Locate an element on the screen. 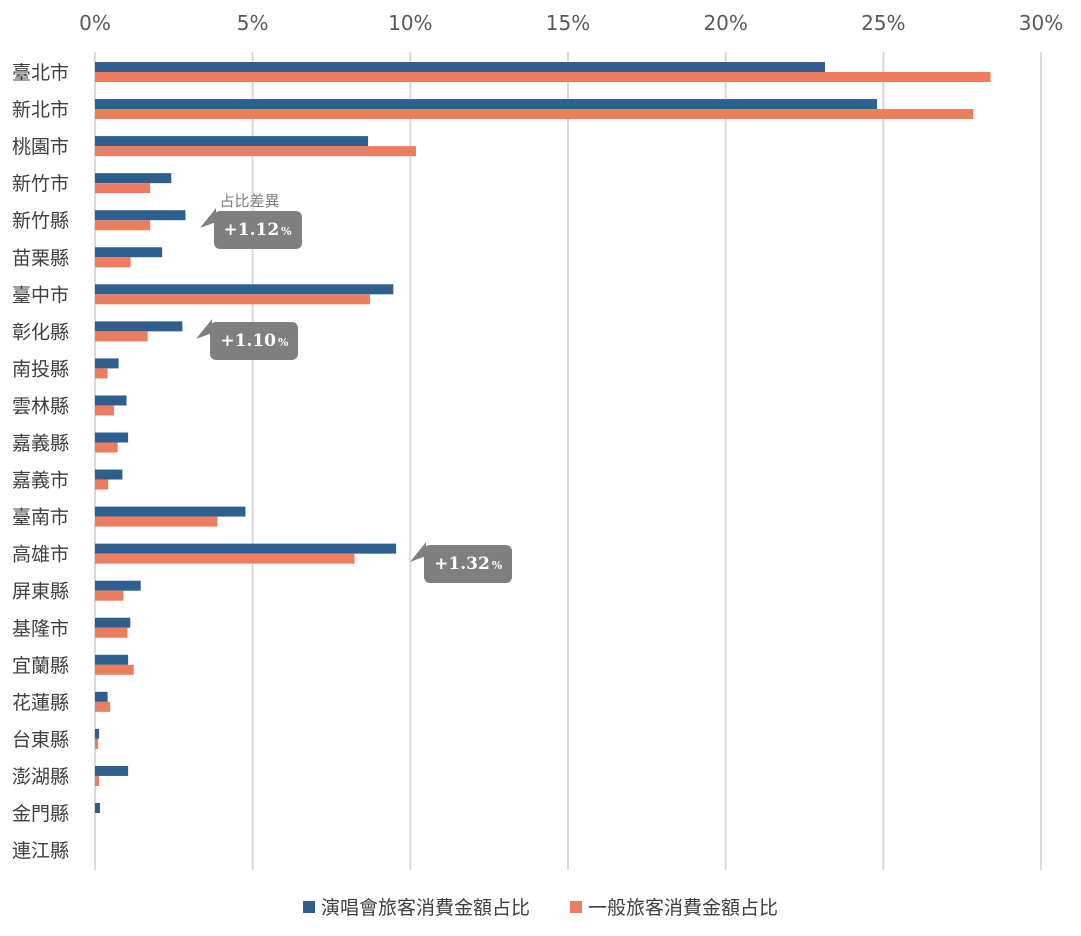  category-label: 彰化縣 is located at coordinates (40, 332).